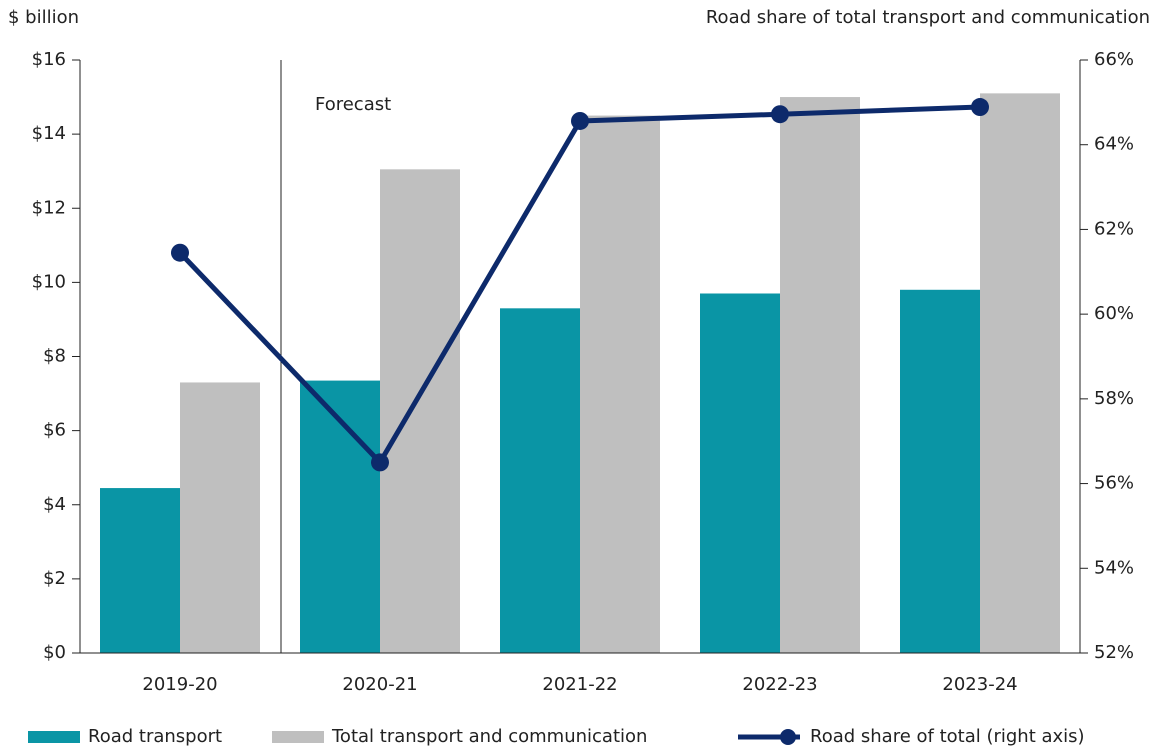  Describe the element at coordinates (179, 684) in the screenshot. I see `x-tick-label: 2019-20` at that location.